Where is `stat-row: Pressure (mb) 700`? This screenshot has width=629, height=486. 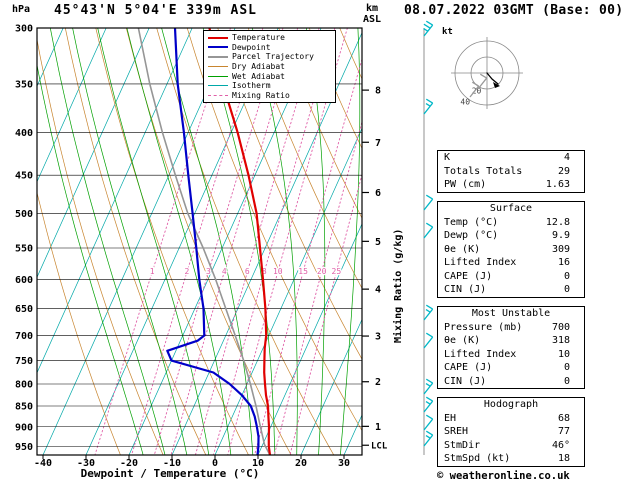 stat-row: Pressure (mb) 700 is located at coordinates (511, 328).